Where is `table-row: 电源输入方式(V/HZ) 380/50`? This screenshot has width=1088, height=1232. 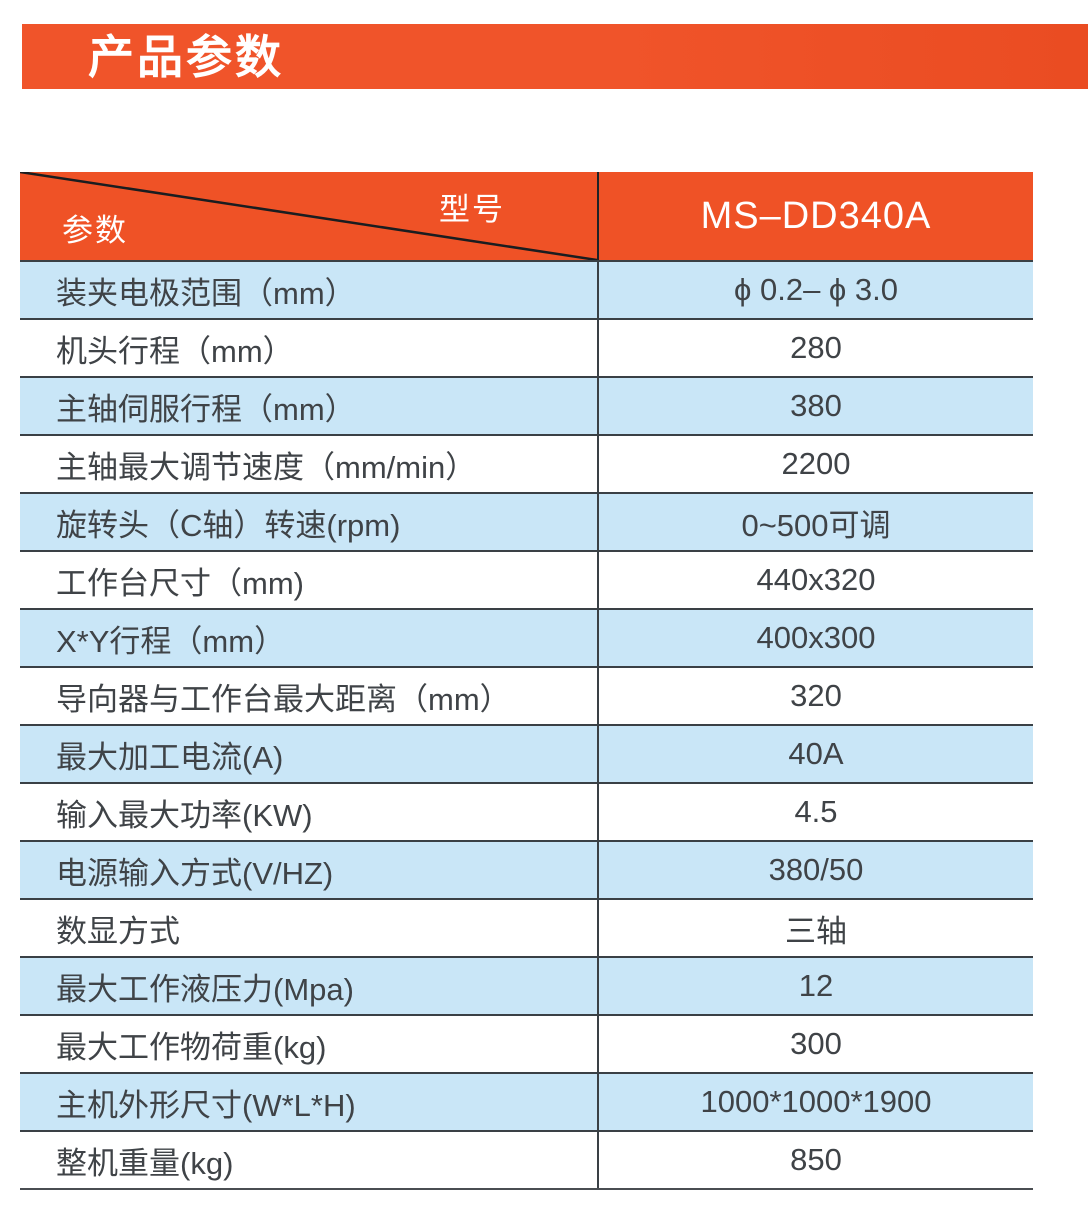 table-row: 电源输入方式(V/HZ) 380/50 is located at coordinates (526, 869).